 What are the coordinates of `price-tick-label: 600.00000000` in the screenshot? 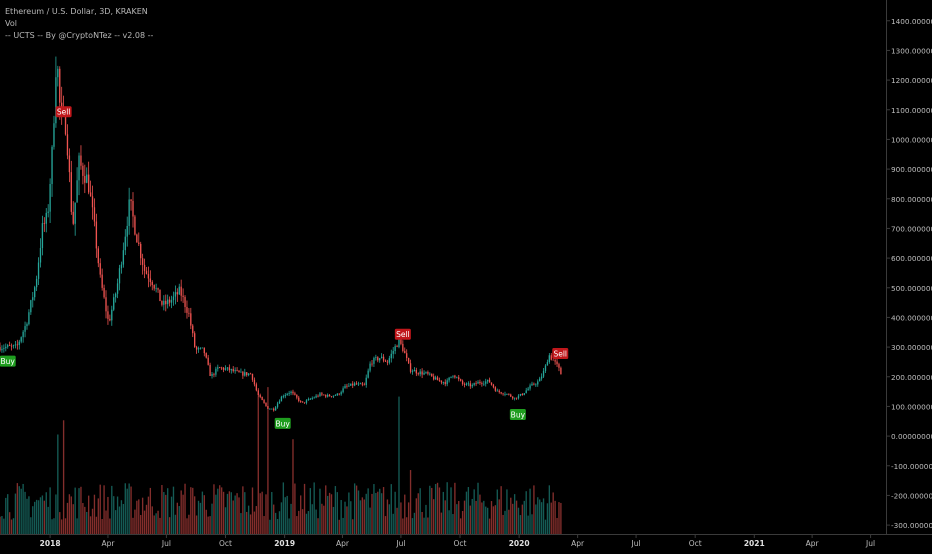 It's located at (911, 258).